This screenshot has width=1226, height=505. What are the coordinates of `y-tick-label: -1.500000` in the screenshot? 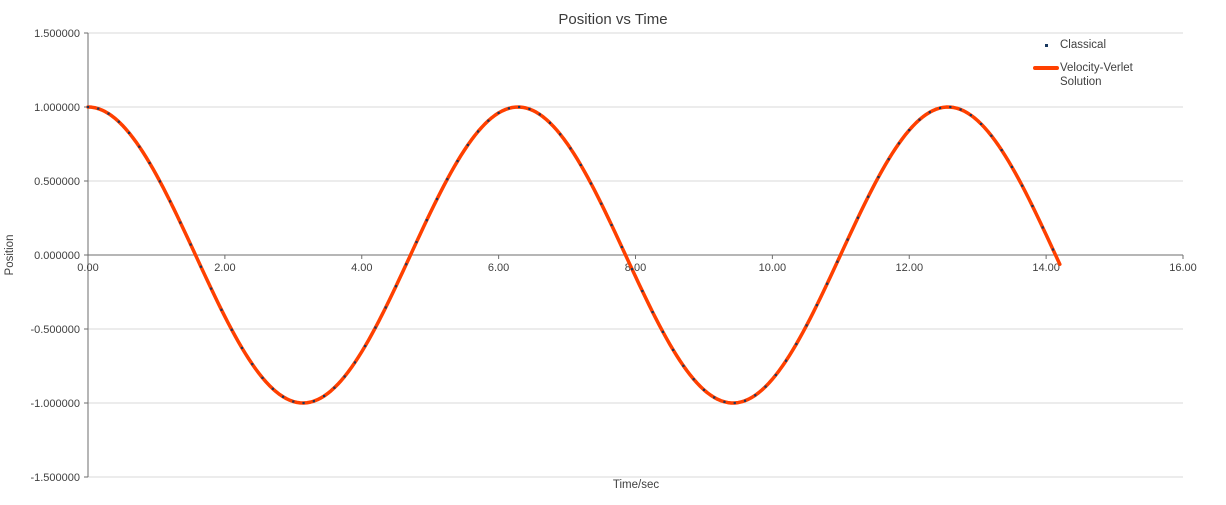 It's located at (55, 478).